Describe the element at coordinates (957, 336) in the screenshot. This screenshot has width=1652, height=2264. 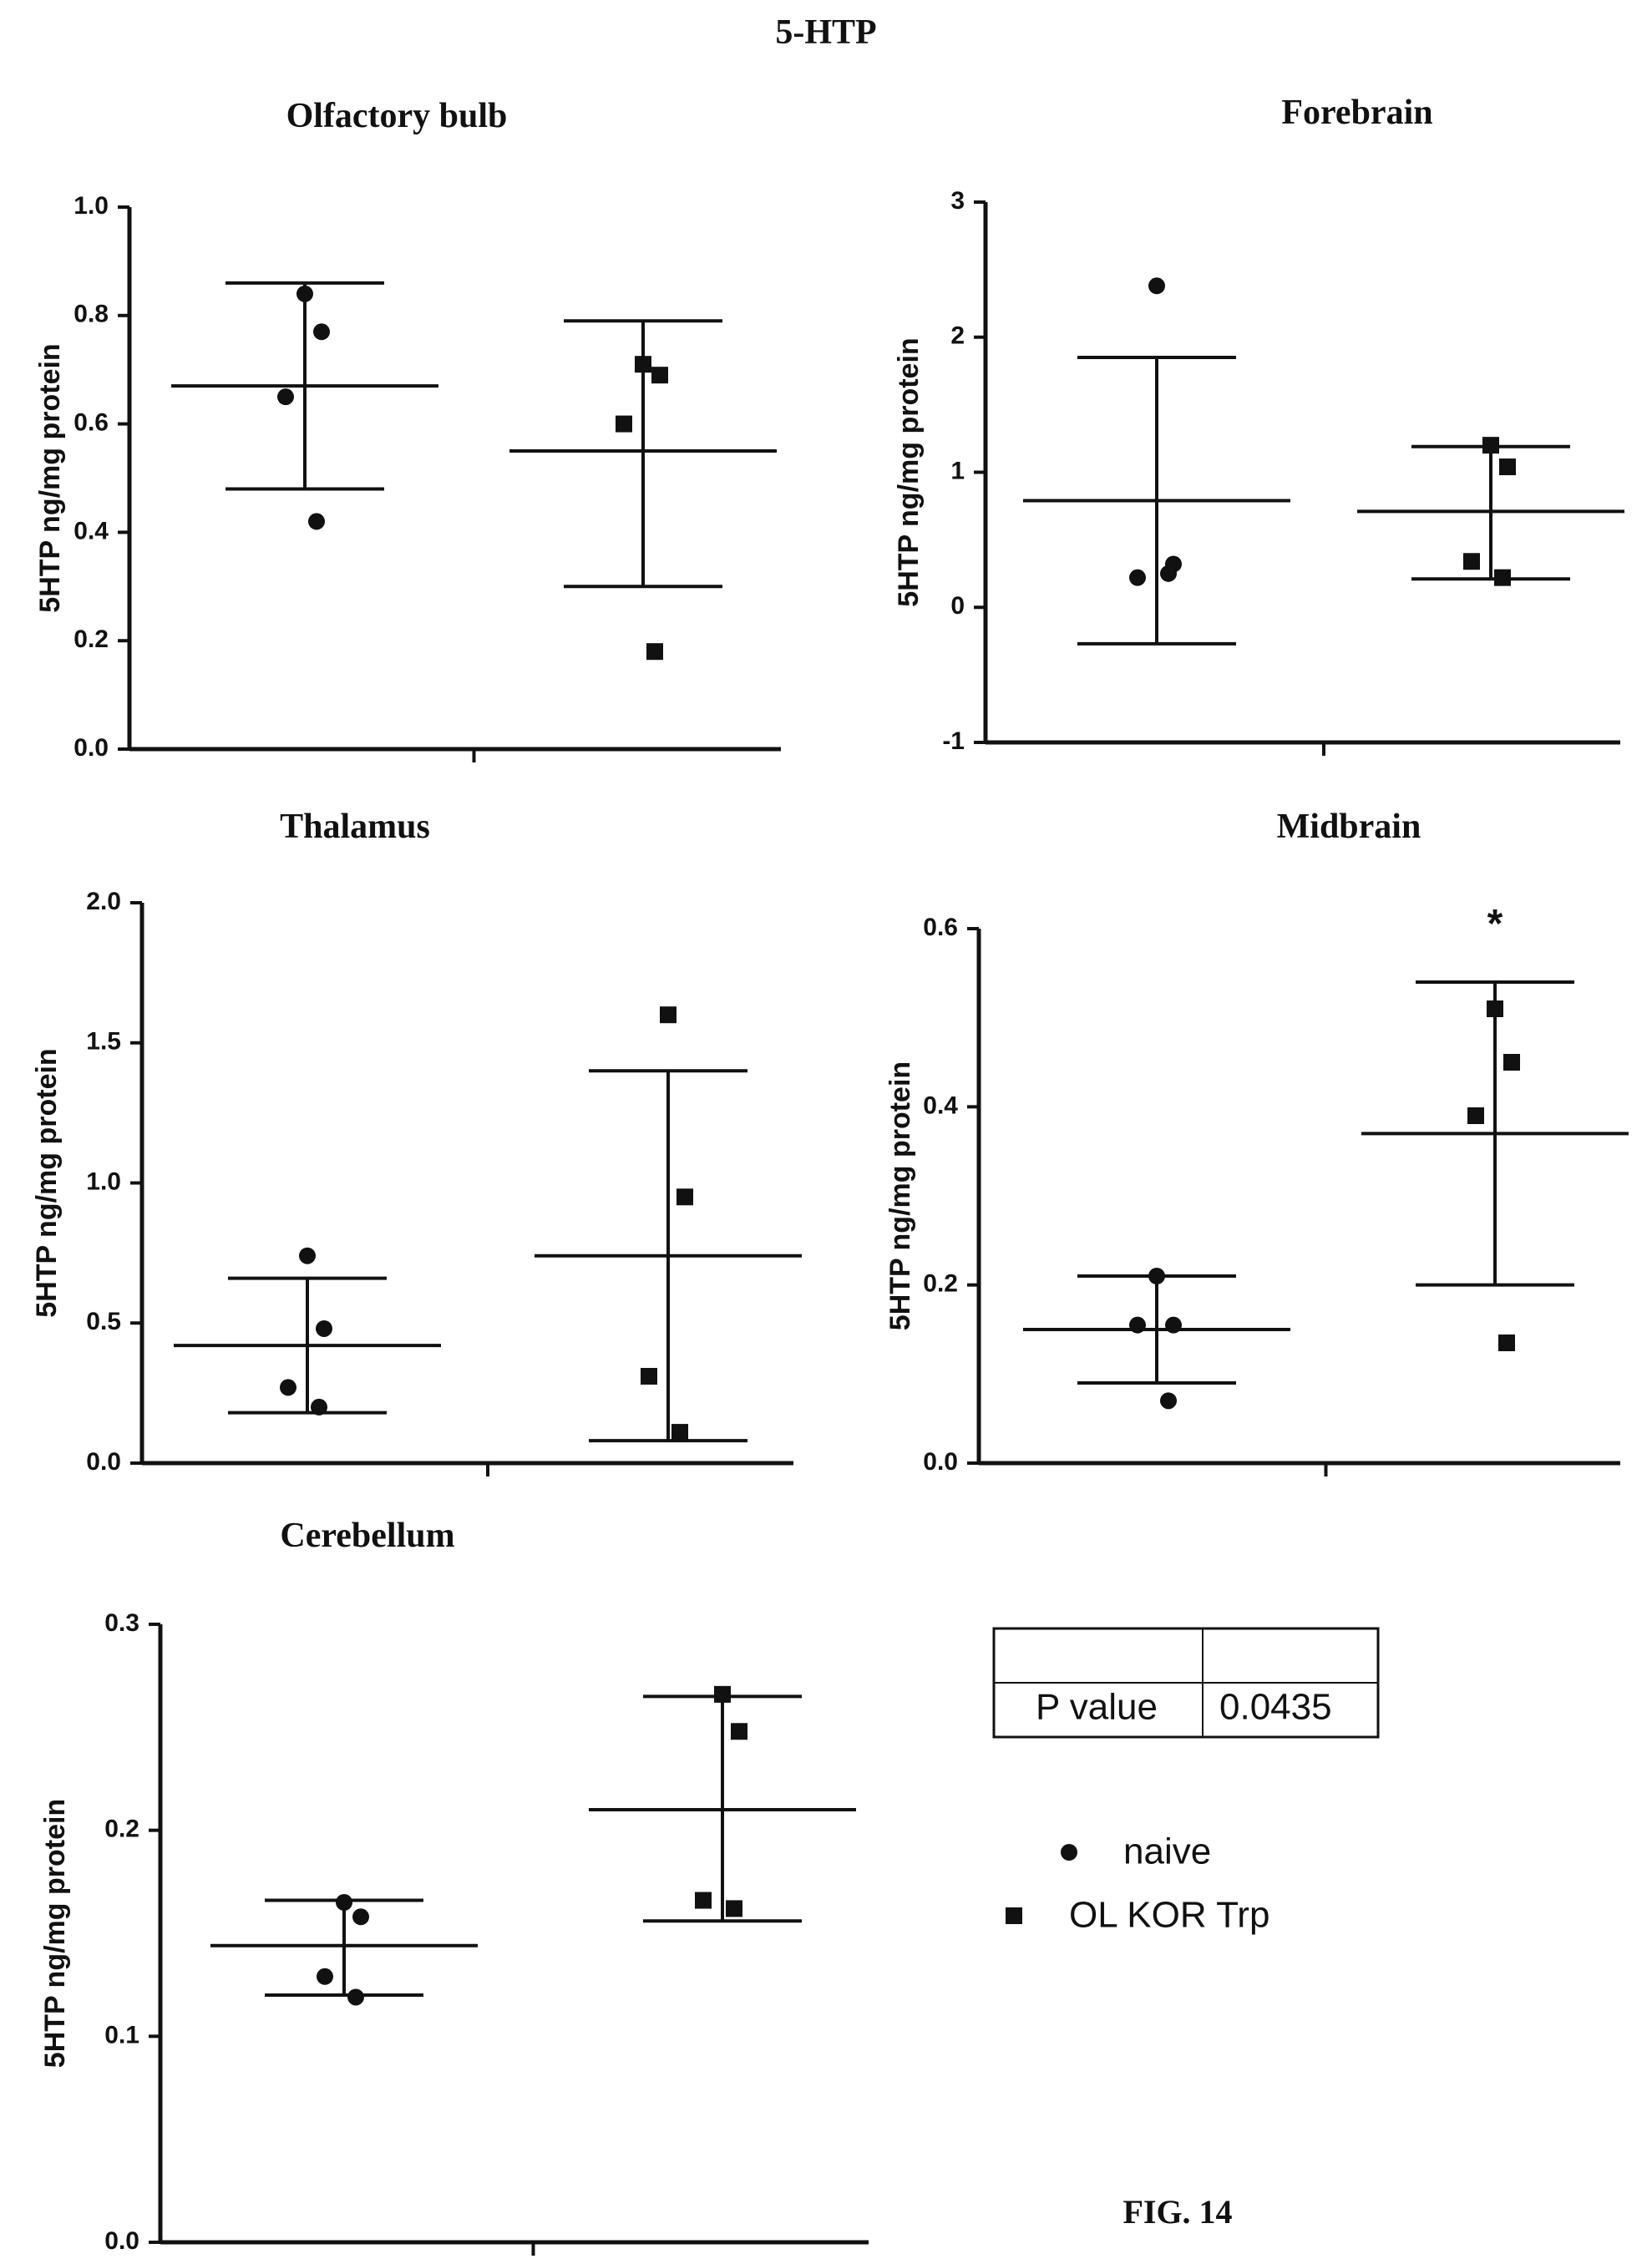
I see `y-tick-label: 2` at that location.